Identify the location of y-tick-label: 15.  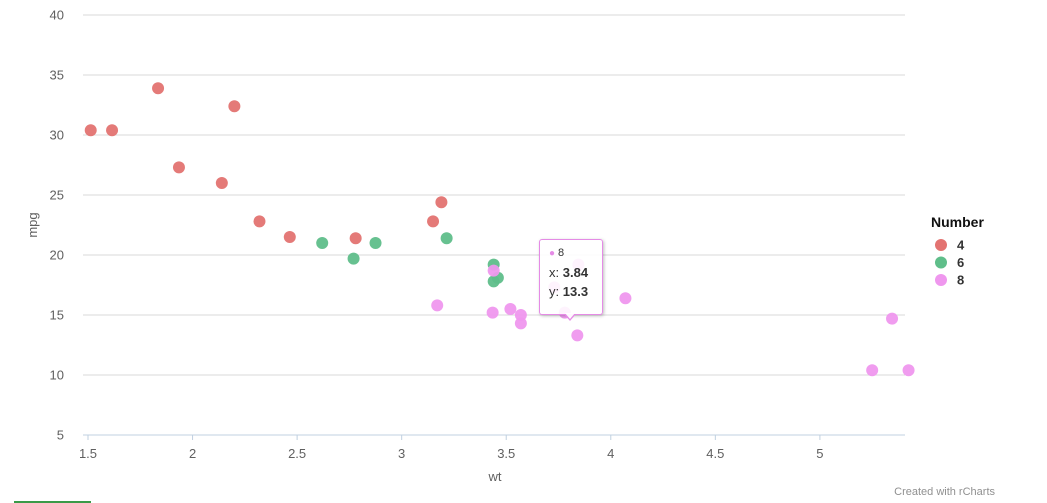
(57, 315).